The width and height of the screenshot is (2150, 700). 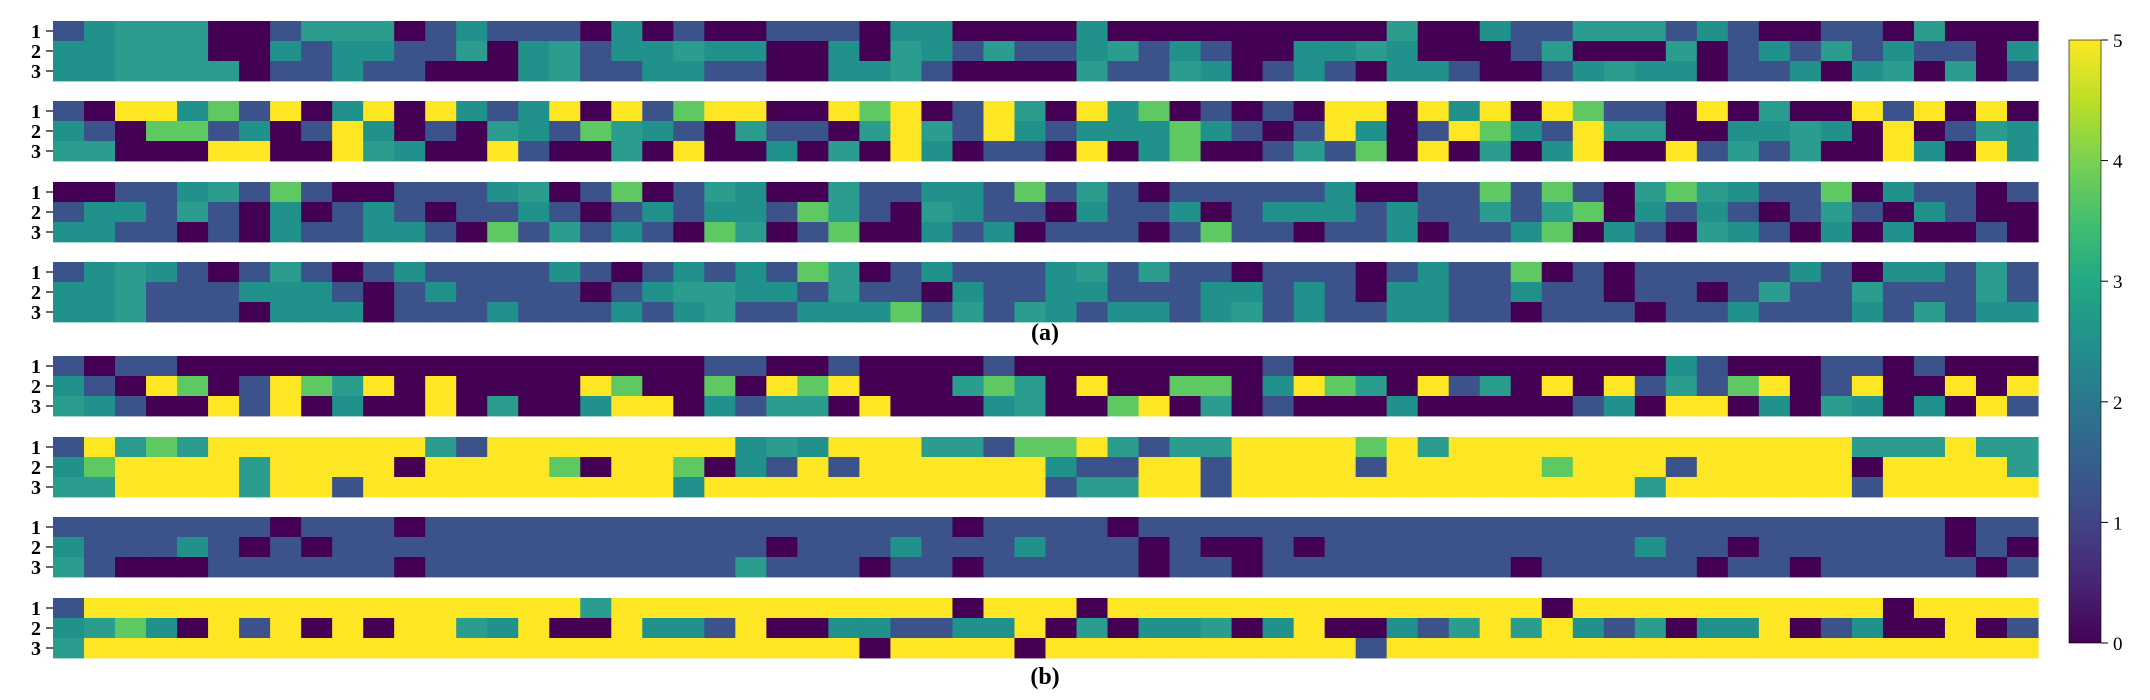 I want to click on colorbar-tick-label: 5, so click(x=2118, y=41).